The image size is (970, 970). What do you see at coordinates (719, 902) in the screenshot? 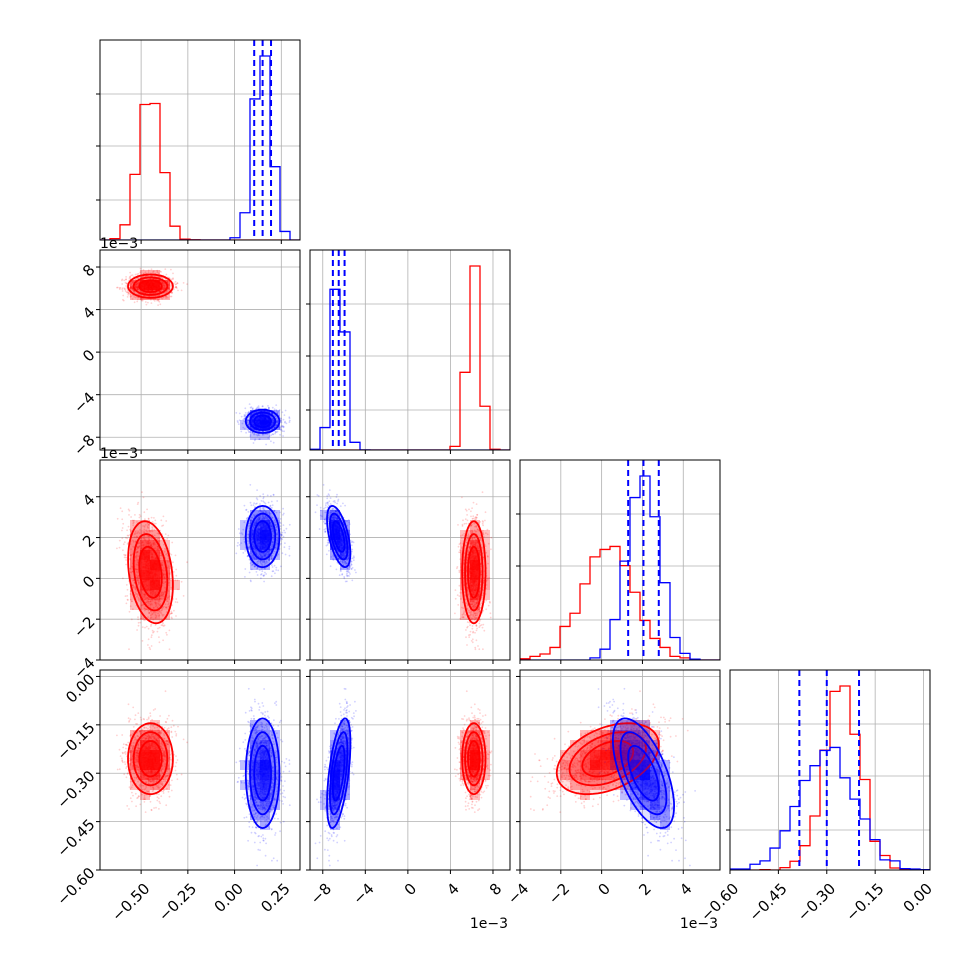
I see `x-tick-label: −0.60` at bounding box center [719, 902].